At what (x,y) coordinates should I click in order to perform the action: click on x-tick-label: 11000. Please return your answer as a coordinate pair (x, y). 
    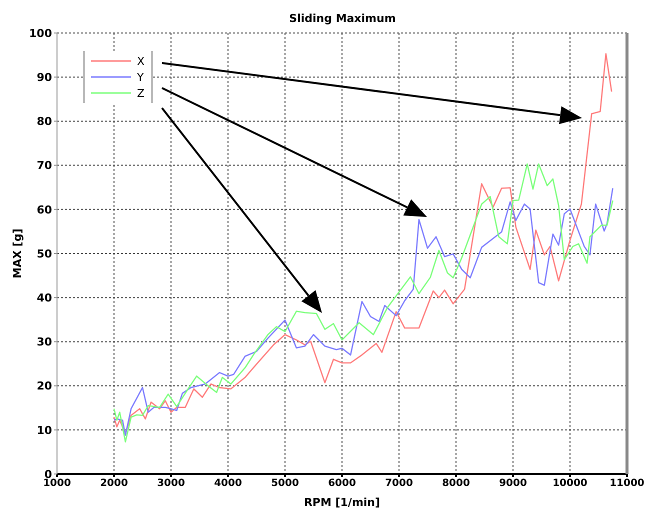
    Looking at the image, I should click on (627, 484).